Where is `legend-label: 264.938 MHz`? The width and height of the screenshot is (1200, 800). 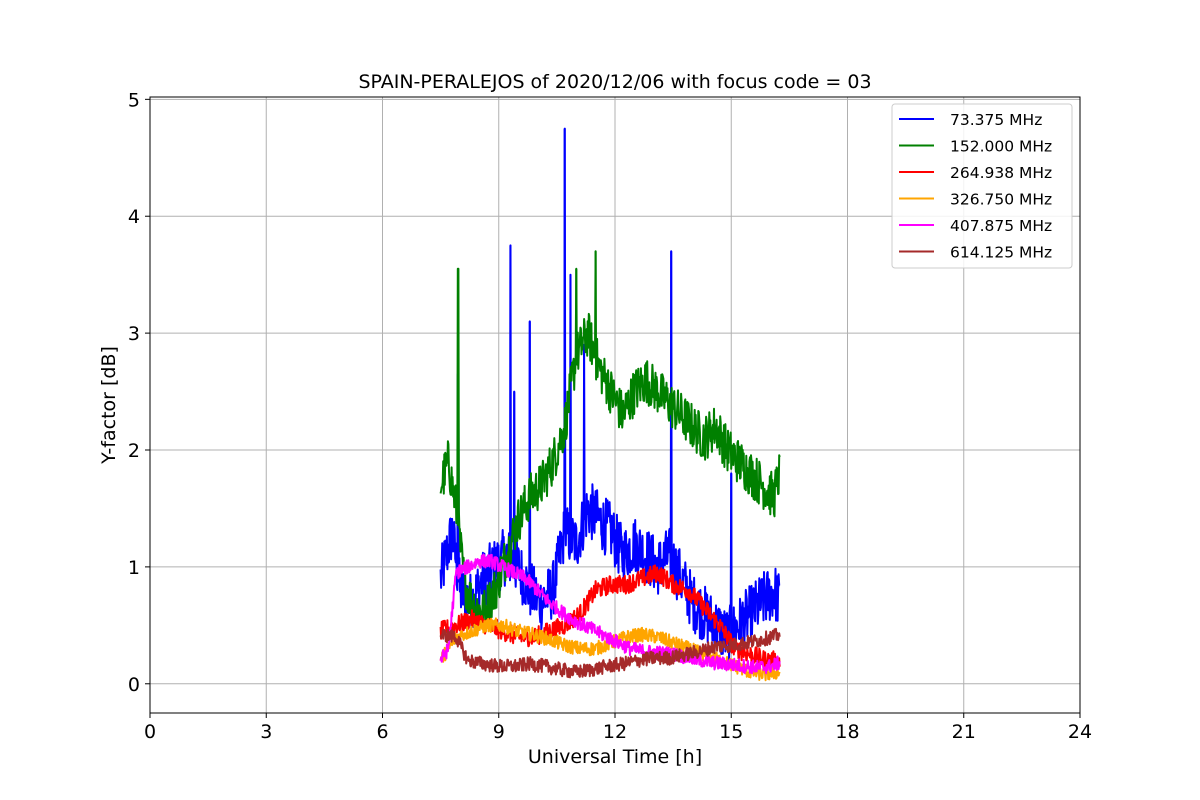
legend-label: 264.938 MHz is located at coordinates (1001, 173).